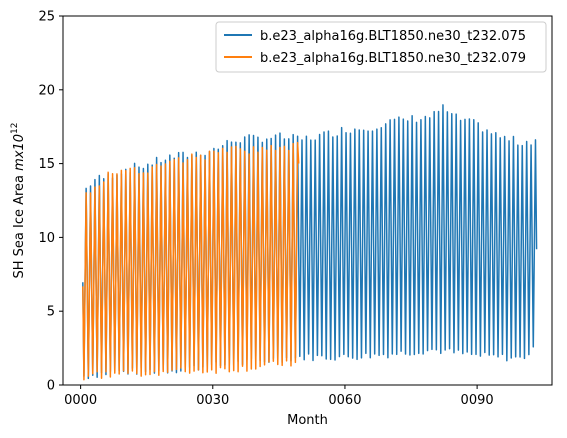 Image resolution: width=567 pixels, height=438 pixels. I want to click on x-tick-label: 0060, so click(344, 400).